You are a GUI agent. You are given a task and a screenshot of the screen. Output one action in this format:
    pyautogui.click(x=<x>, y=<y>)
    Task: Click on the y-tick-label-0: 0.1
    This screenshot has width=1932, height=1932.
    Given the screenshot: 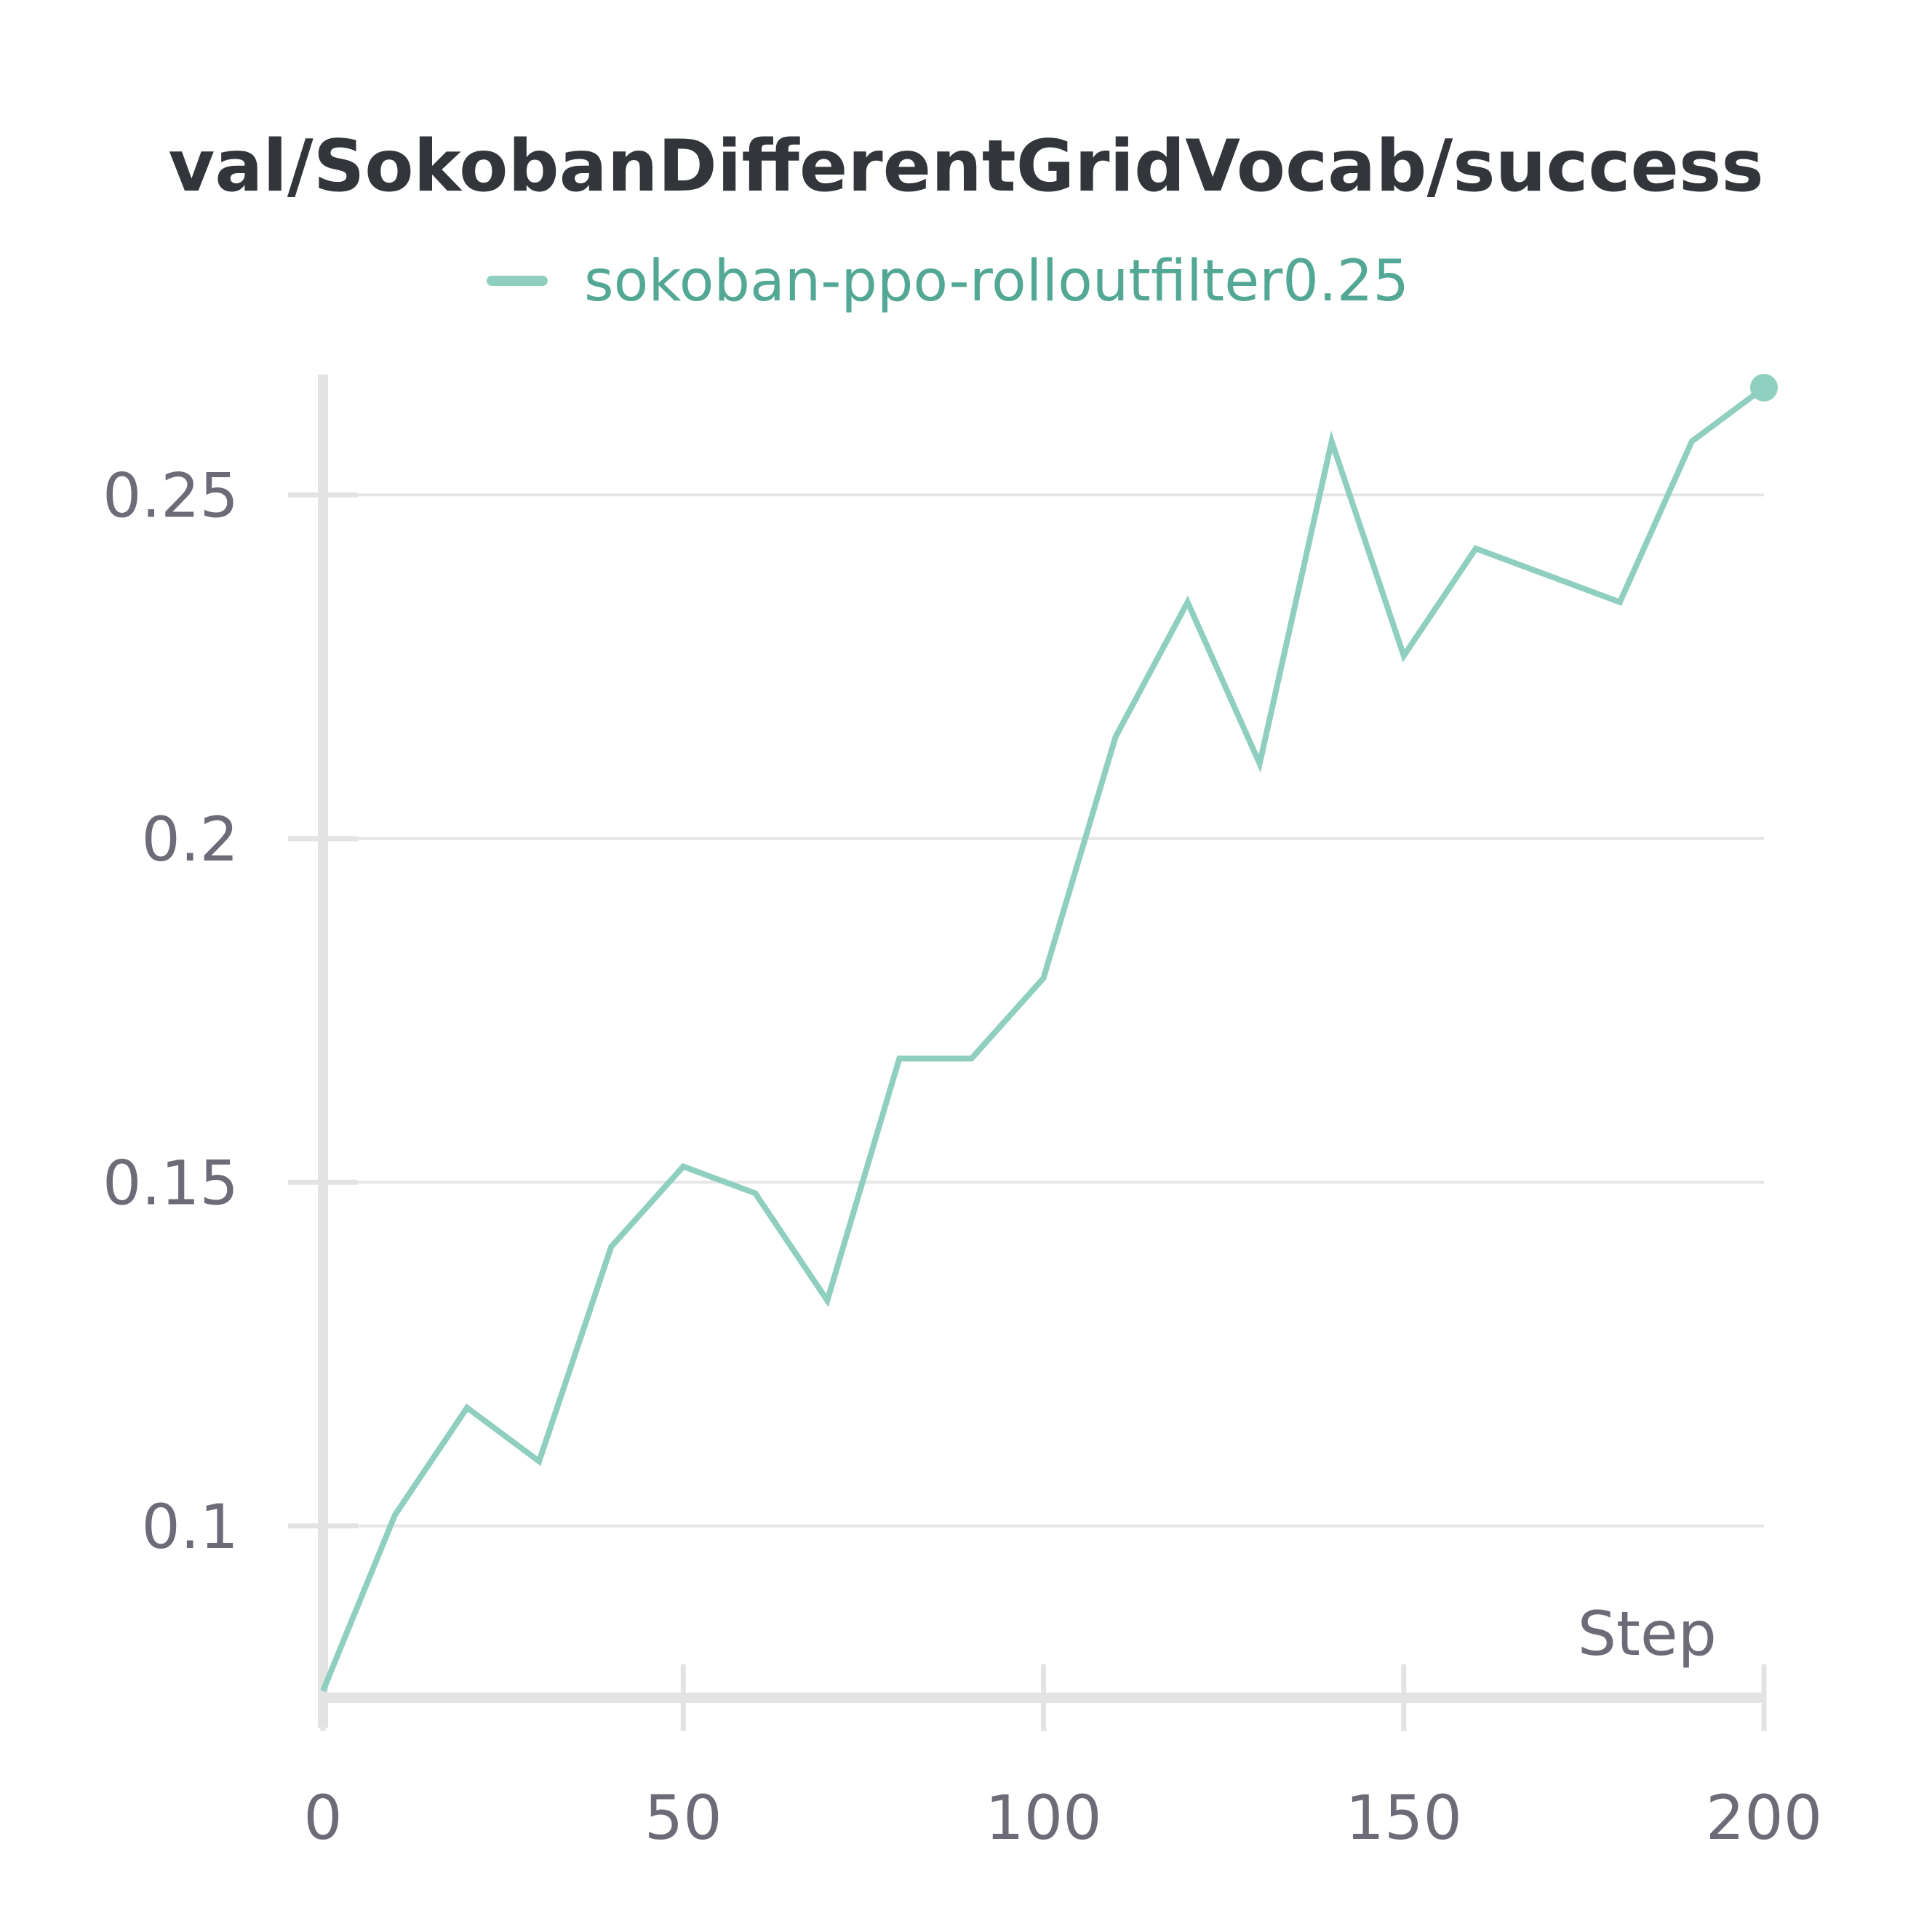 What is the action you would take?
    pyautogui.click(x=190, y=1527)
    